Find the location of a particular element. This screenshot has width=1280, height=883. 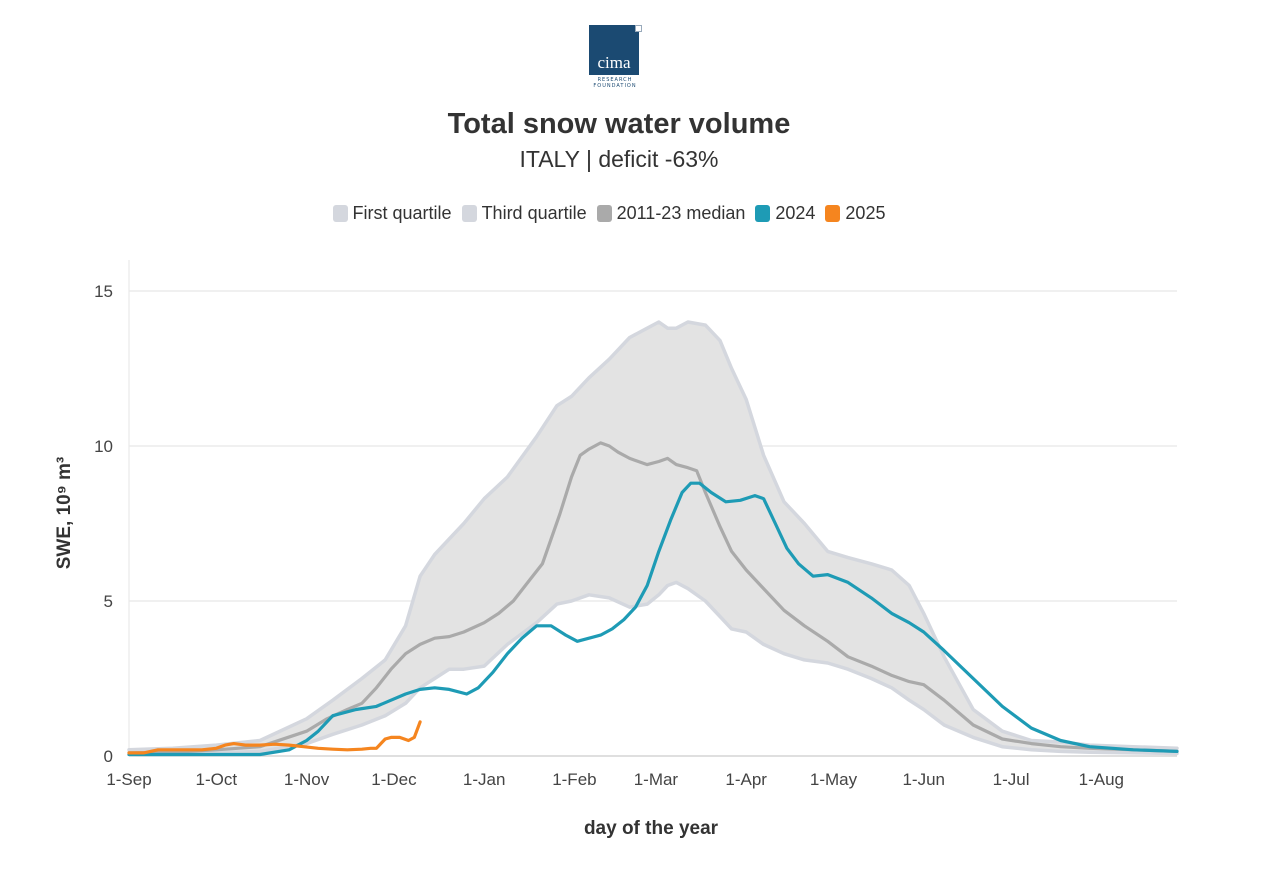

legend-label: 2025 is located at coordinates (865, 213).